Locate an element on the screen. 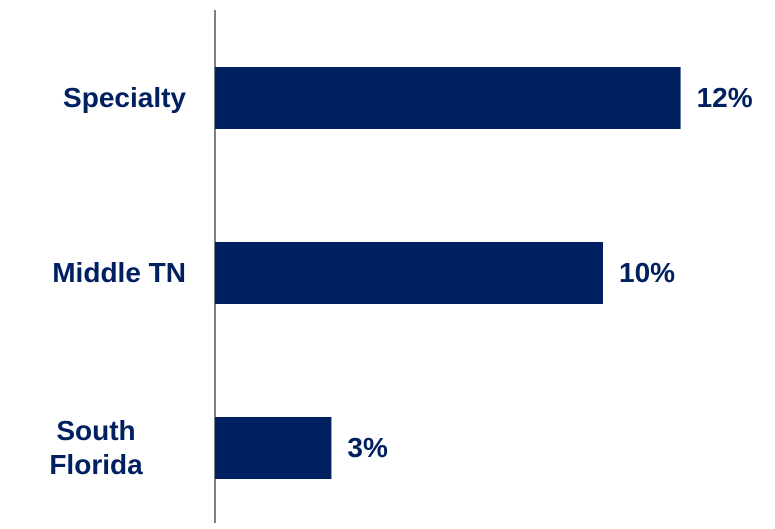 The width and height of the screenshot is (775, 529). category-label: Specialty is located at coordinates (93, 98).